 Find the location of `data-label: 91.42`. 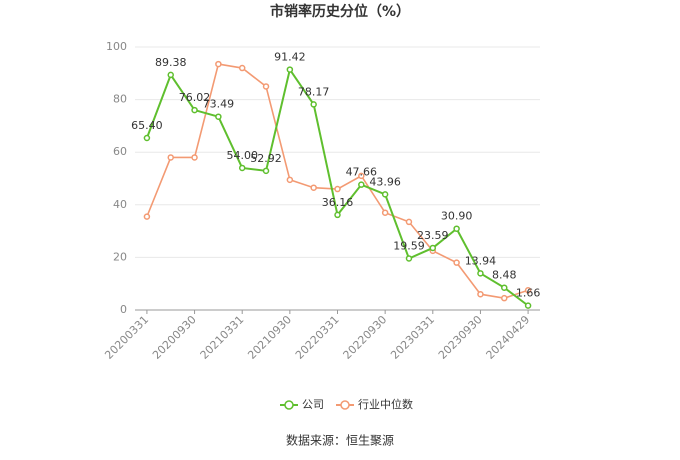

data-label: 91.42 is located at coordinates (290, 57).